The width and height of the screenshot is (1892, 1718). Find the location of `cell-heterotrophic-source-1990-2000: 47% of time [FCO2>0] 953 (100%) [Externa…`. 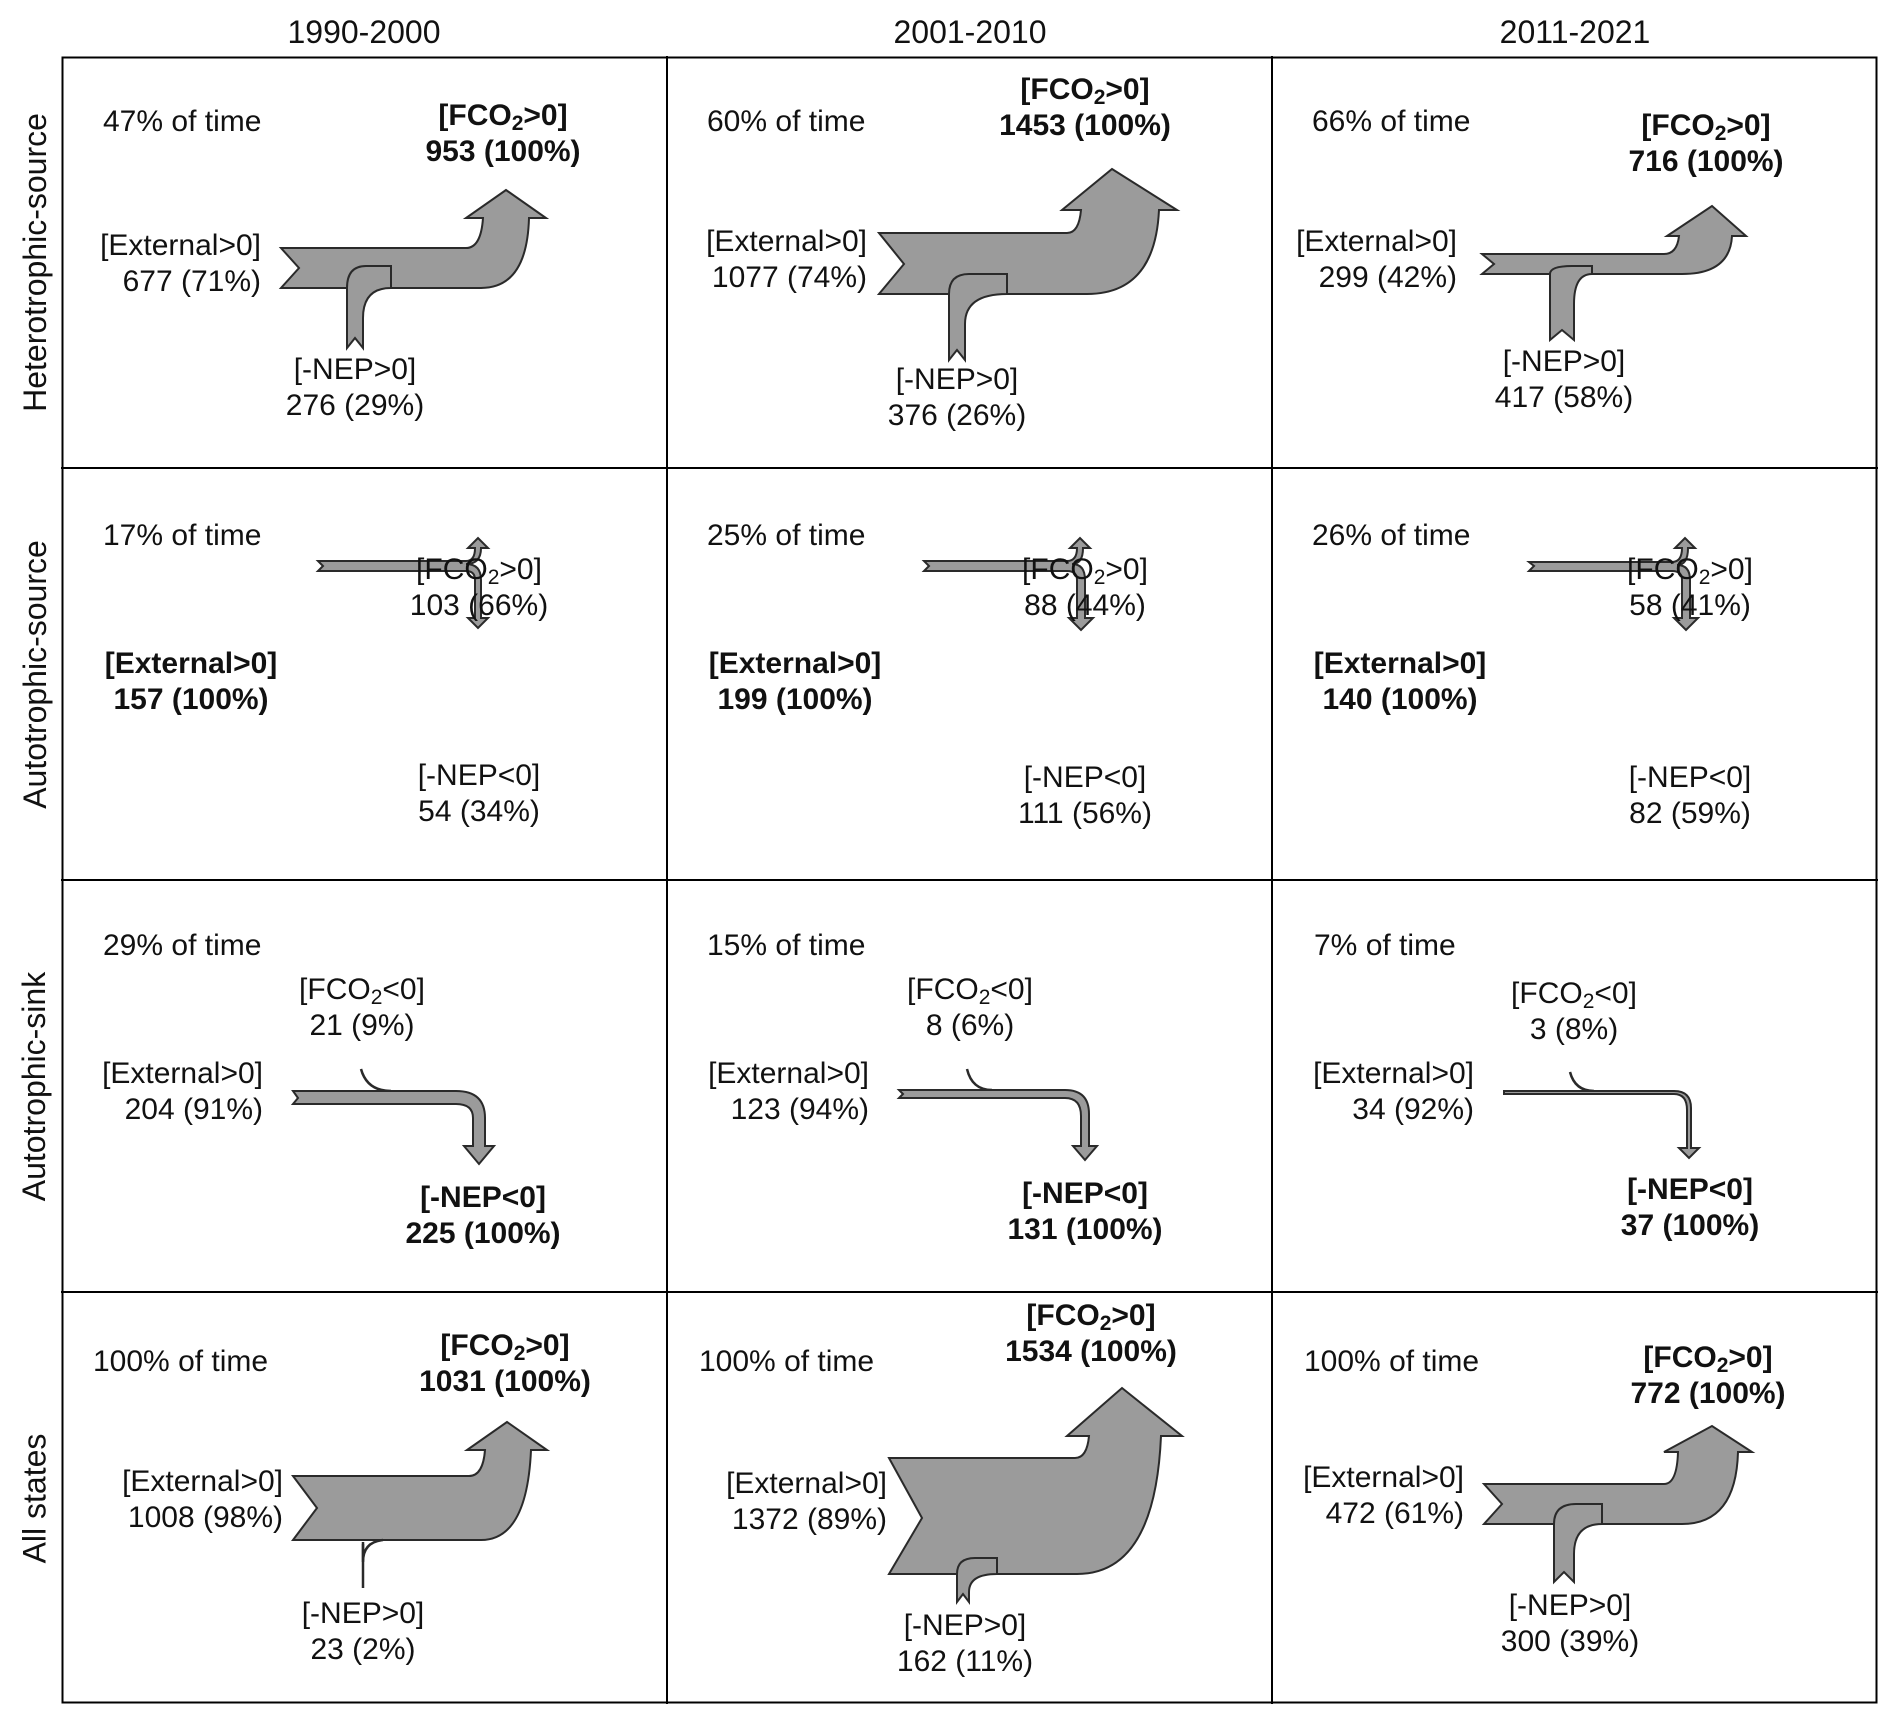

cell-heterotrophic-source-1990-2000: 47% of time [FCO2>0] 953 (100%) [Externa… is located at coordinates (364, 262).